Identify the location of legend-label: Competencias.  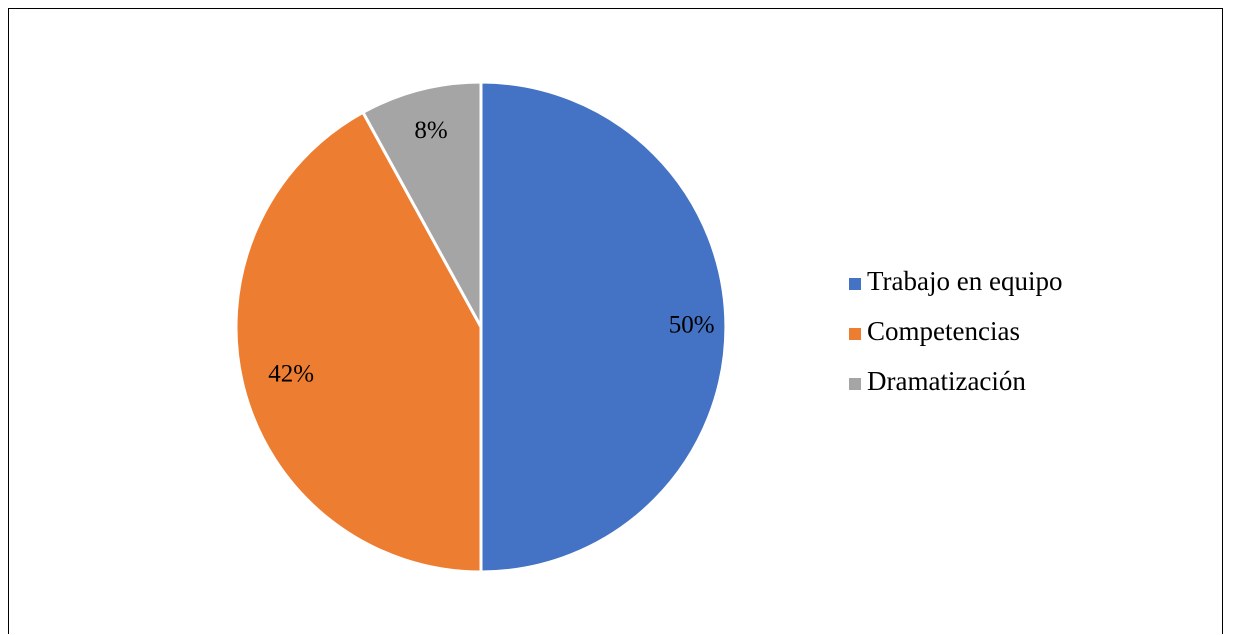
(943, 331).